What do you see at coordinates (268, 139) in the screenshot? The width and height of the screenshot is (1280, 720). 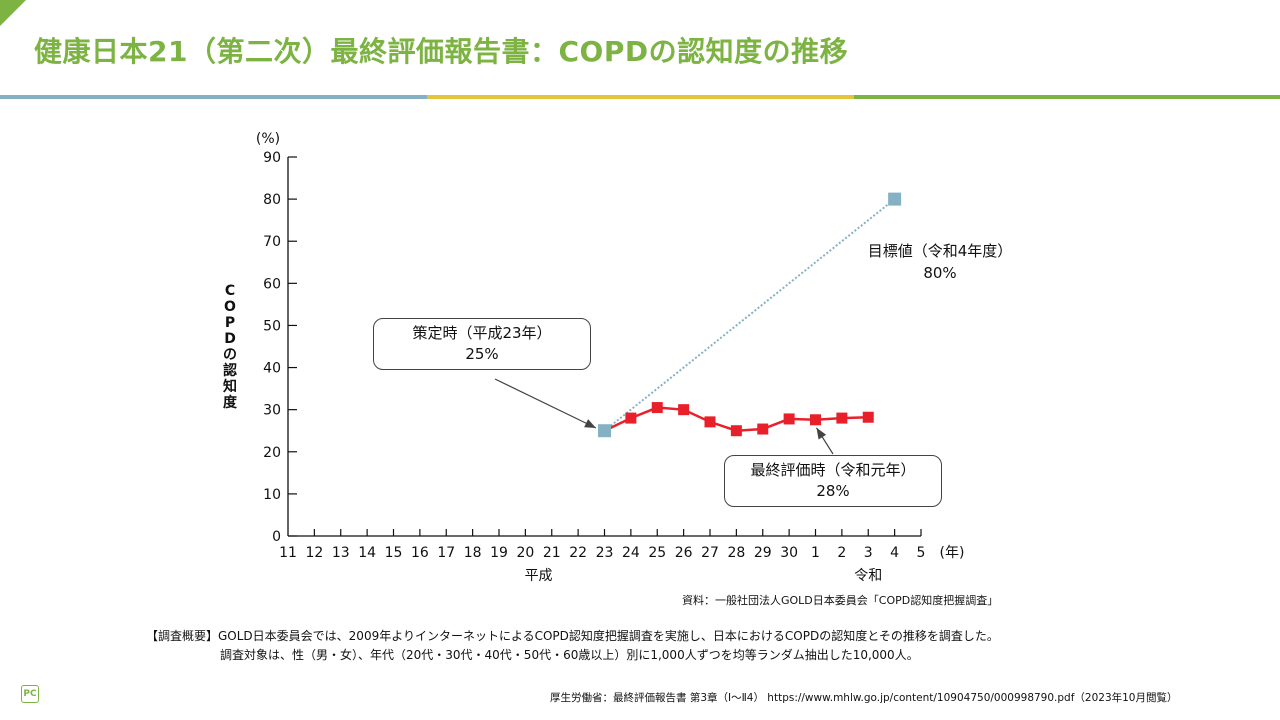 I see `y-axis-unit: (%)` at bounding box center [268, 139].